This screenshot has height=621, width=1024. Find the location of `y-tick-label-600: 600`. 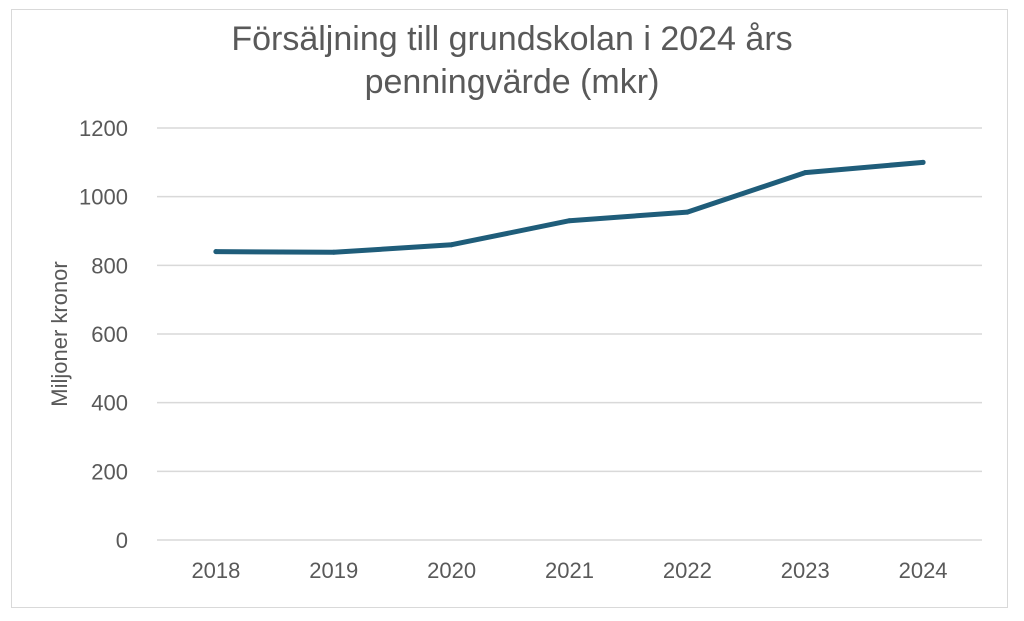

y-tick-label-600: 600 is located at coordinates (109, 334).